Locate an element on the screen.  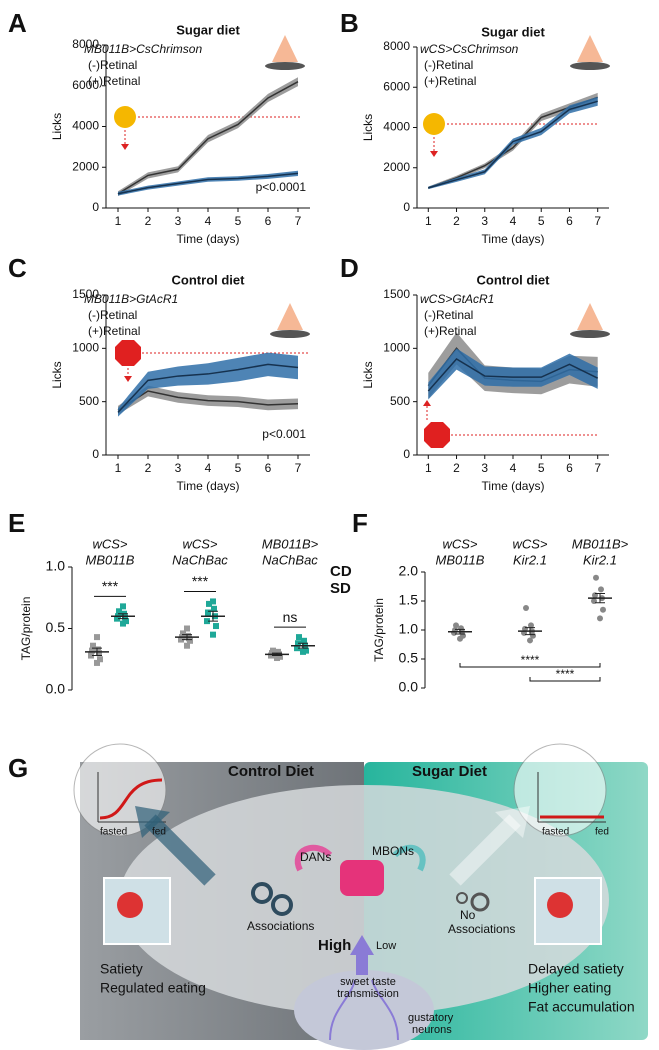
left_outcome-0: Satiety is located at coordinates (121, 969).